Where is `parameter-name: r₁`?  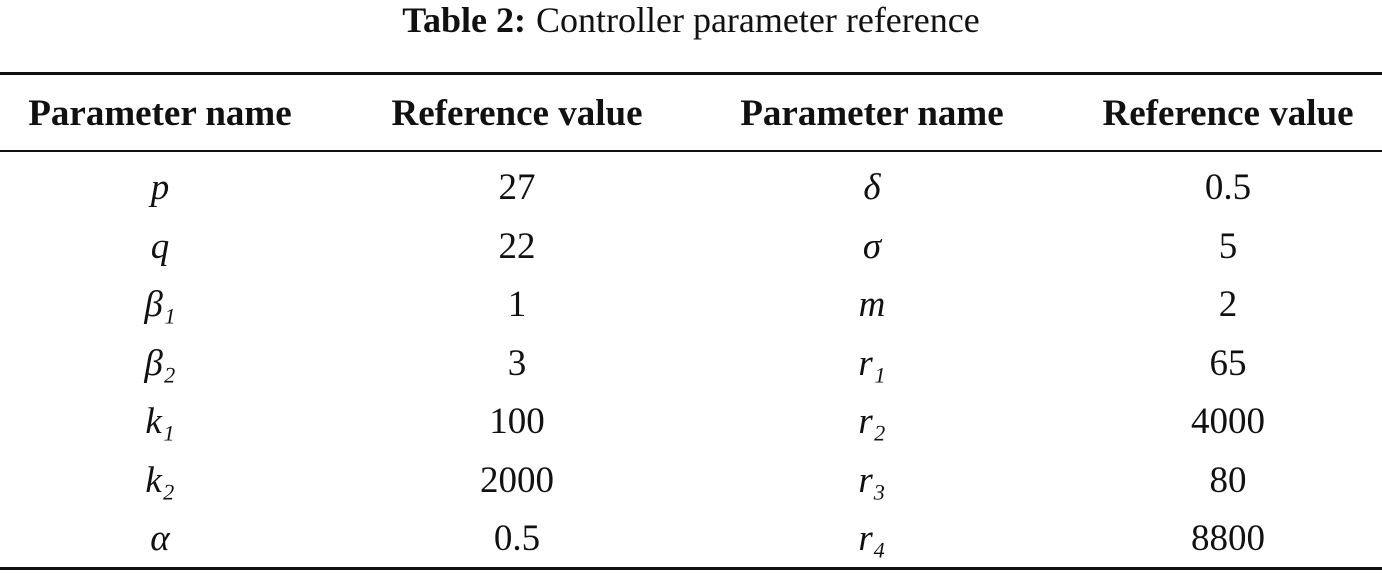
parameter-name: r₁ is located at coordinates (872, 363).